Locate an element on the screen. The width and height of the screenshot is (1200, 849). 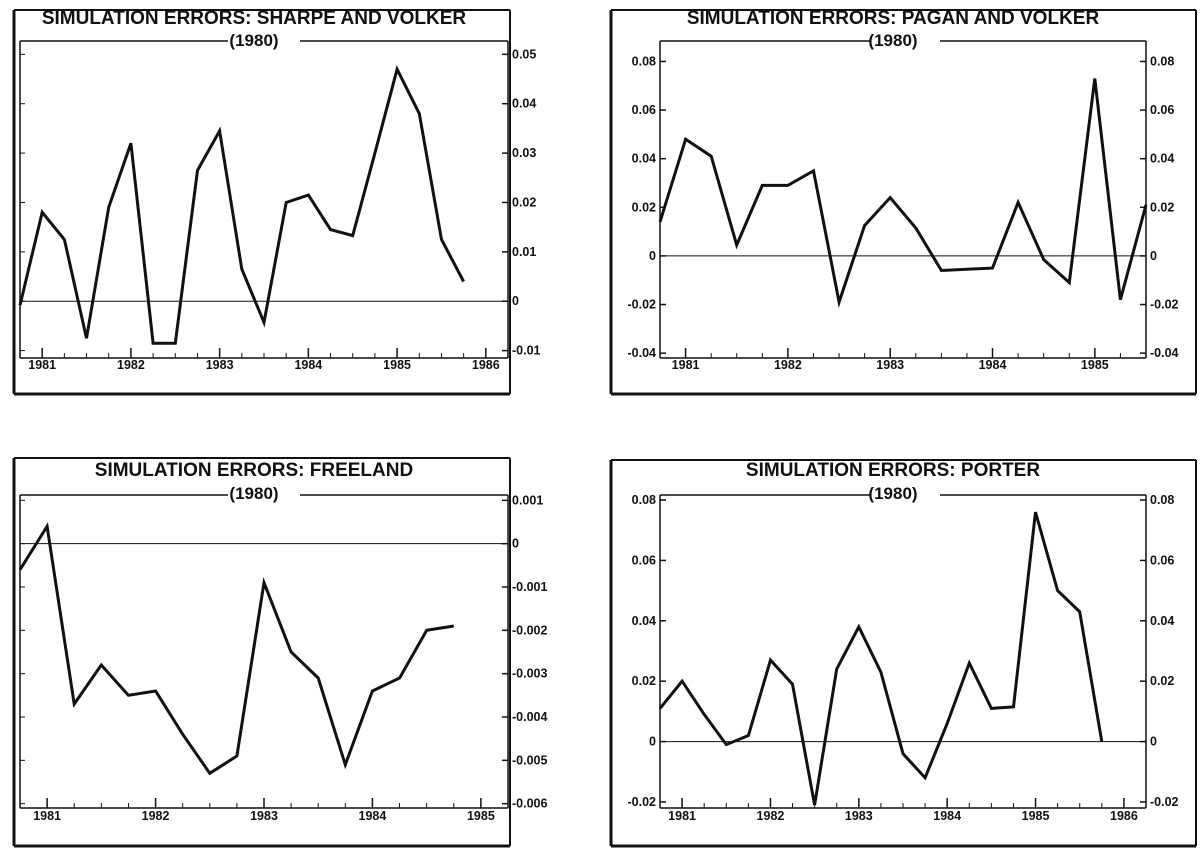
chart-title: SIMULATION ERRORS: PAGAN AND VOLKER is located at coordinates (893, 18).